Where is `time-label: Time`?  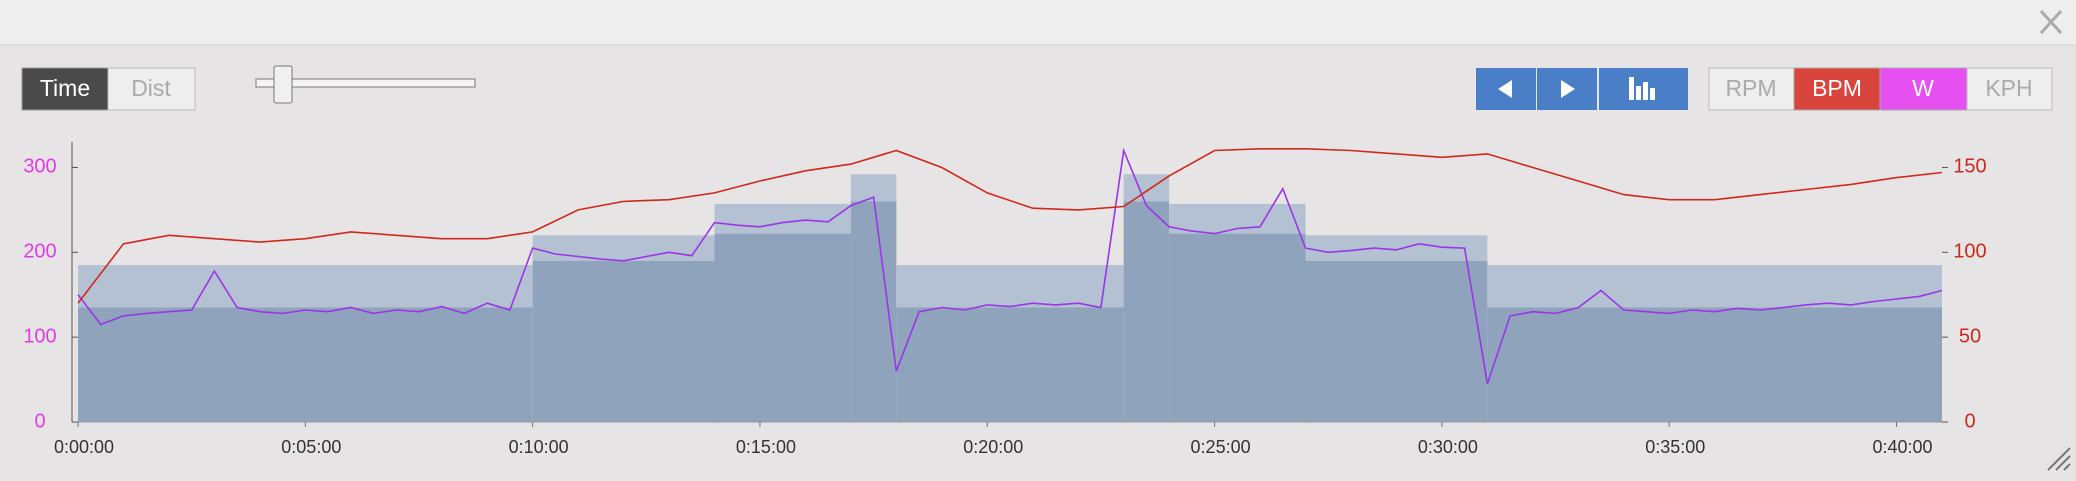
time-label: Time is located at coordinates (65, 88).